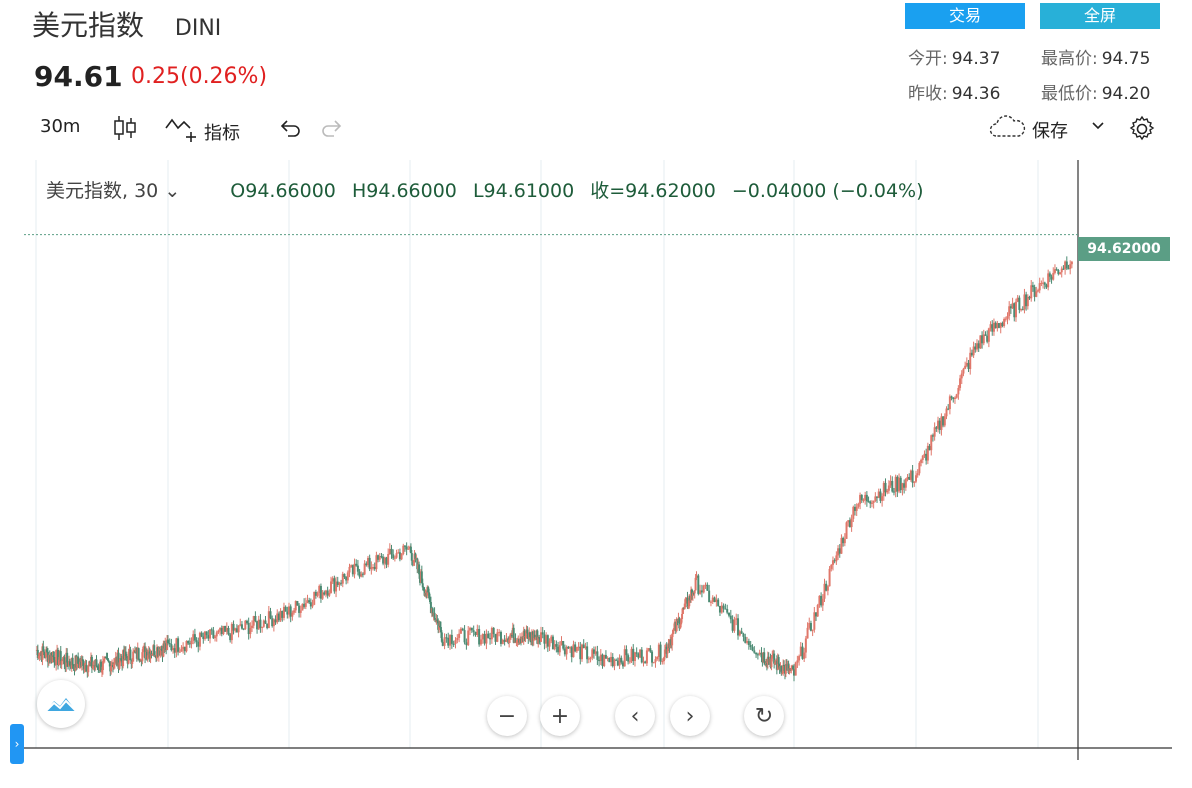  Describe the element at coordinates (507, 716) in the screenshot. I see `zoom-out-button: −` at that location.